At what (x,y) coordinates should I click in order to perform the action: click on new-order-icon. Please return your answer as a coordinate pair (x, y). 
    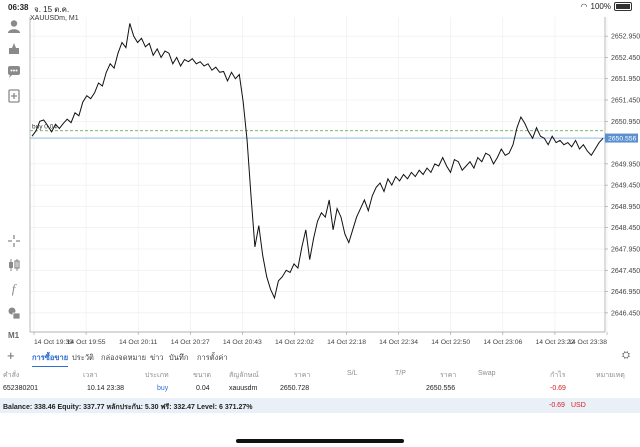
    Looking at the image, I should click on (13, 95).